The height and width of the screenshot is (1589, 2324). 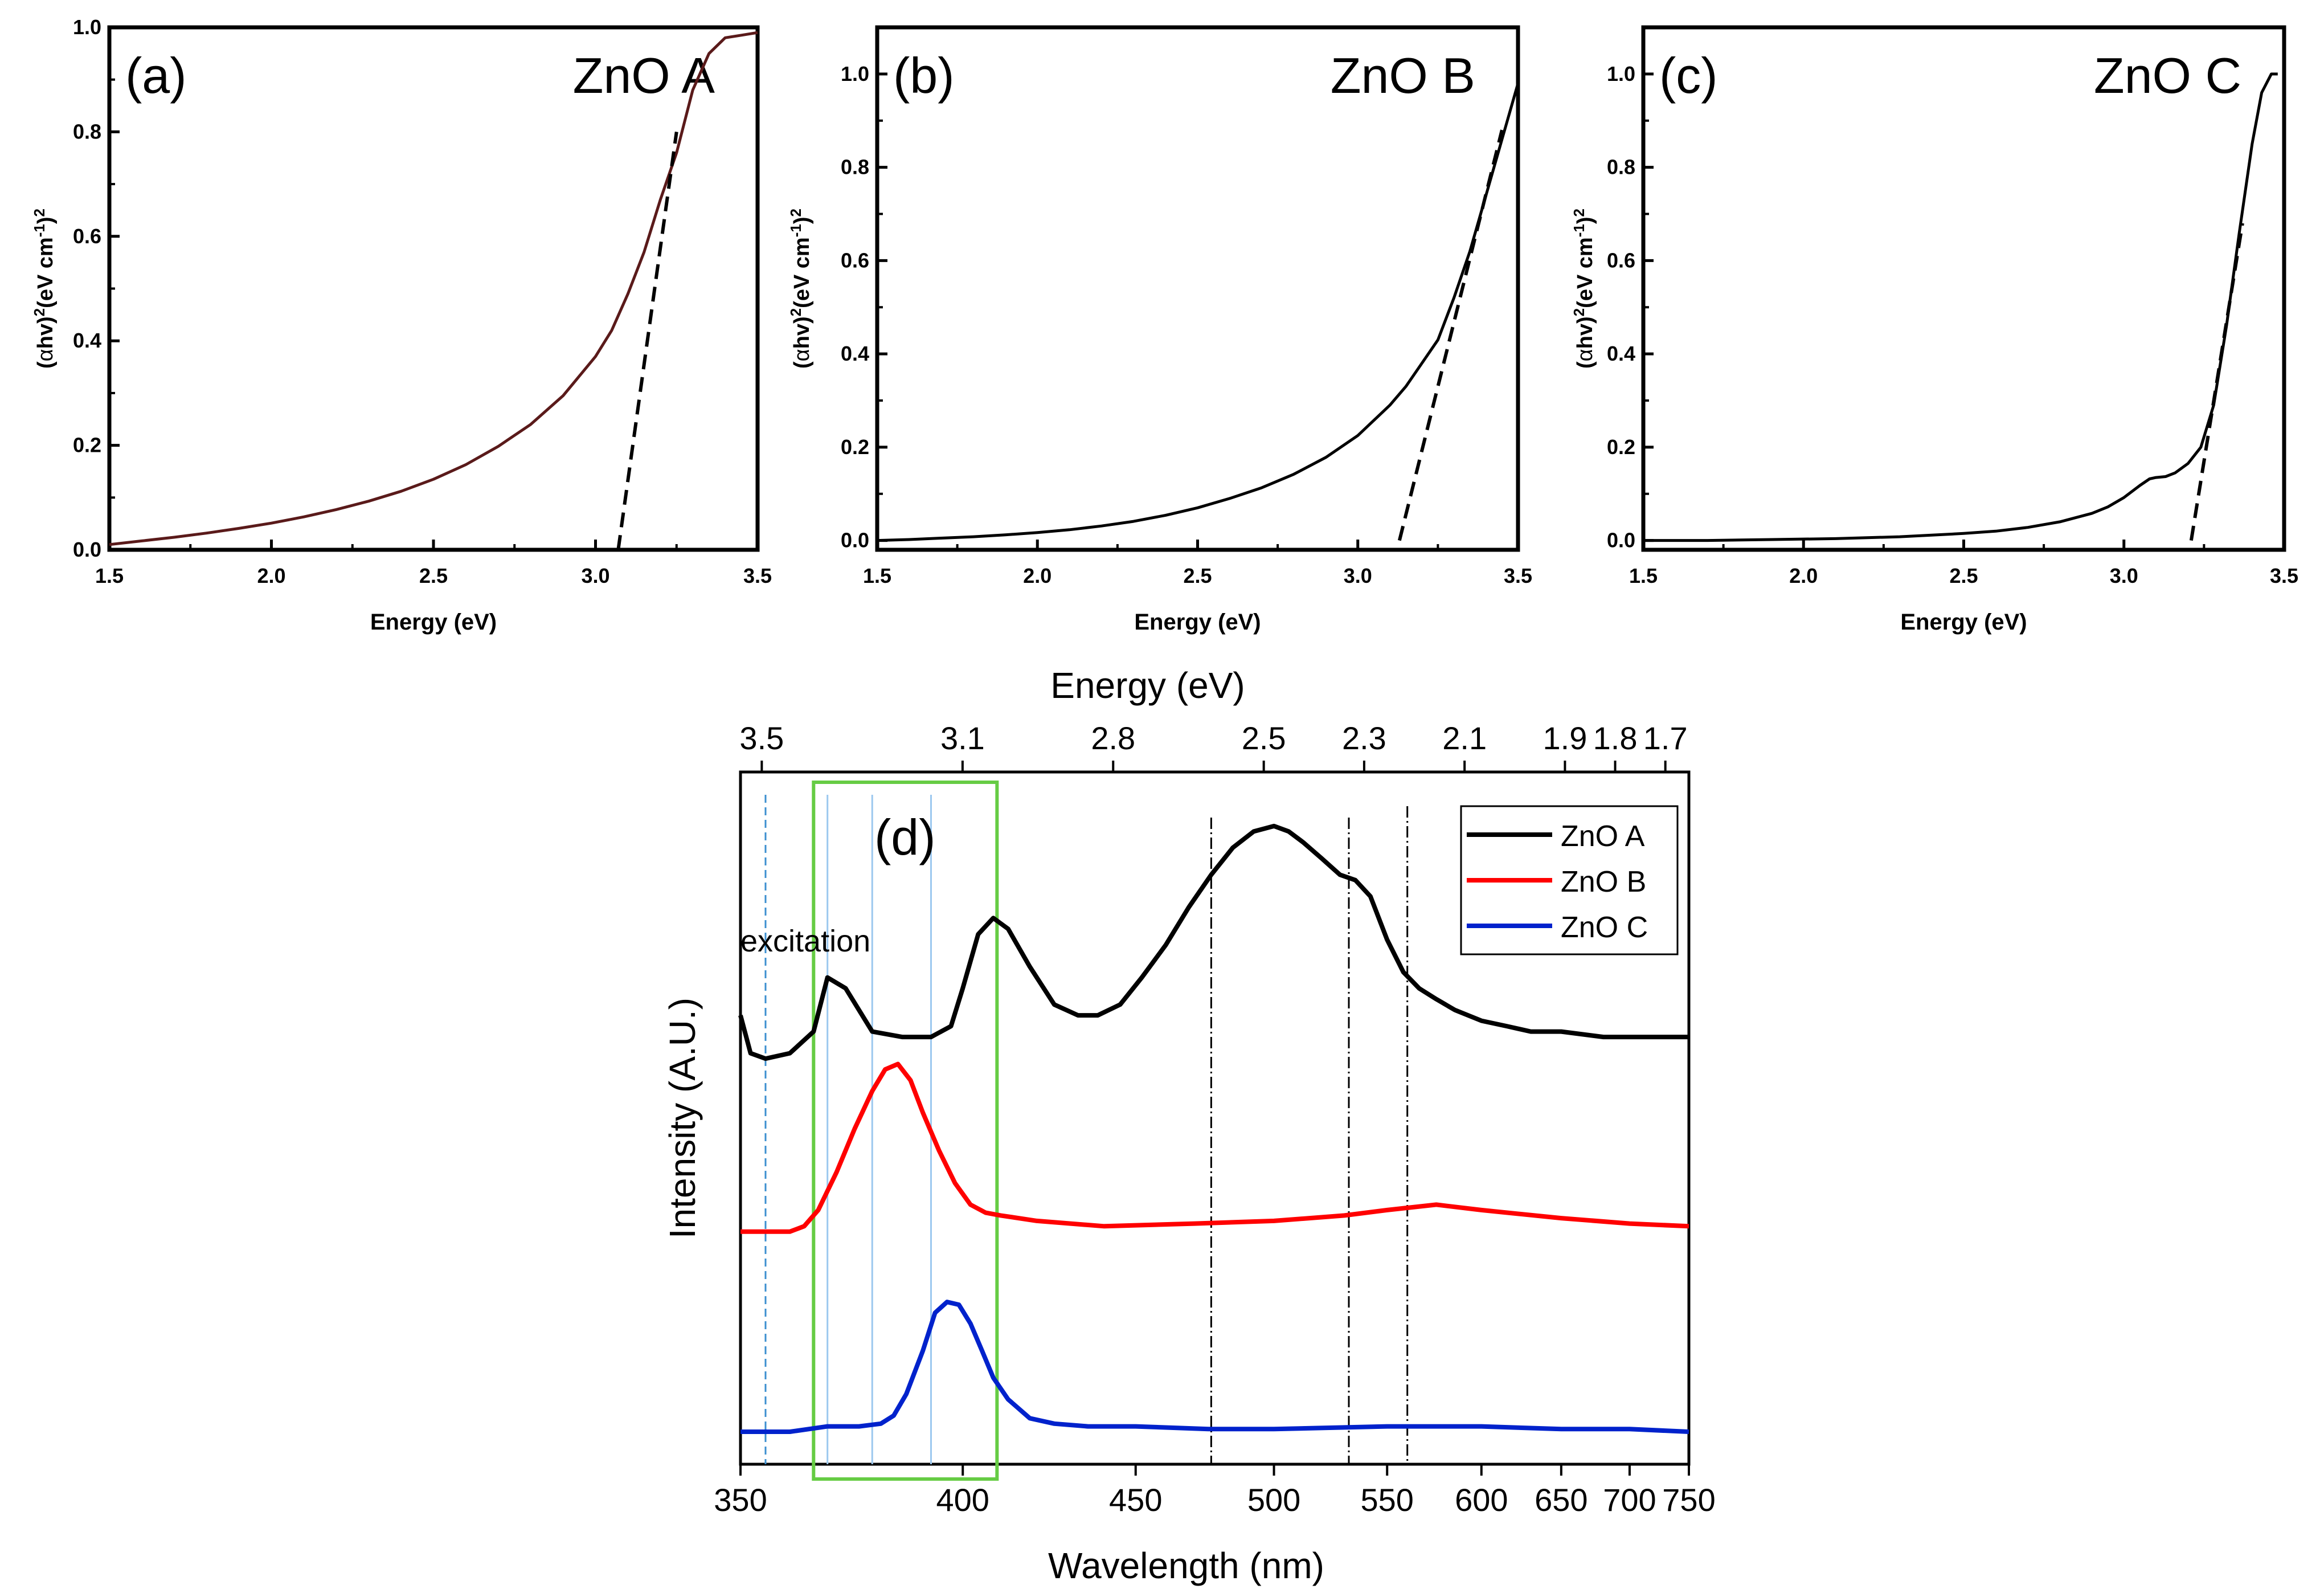 What do you see at coordinates (1213, 942) in the screenshot?
I see `spectrum-curve-zno-a` at bounding box center [1213, 942].